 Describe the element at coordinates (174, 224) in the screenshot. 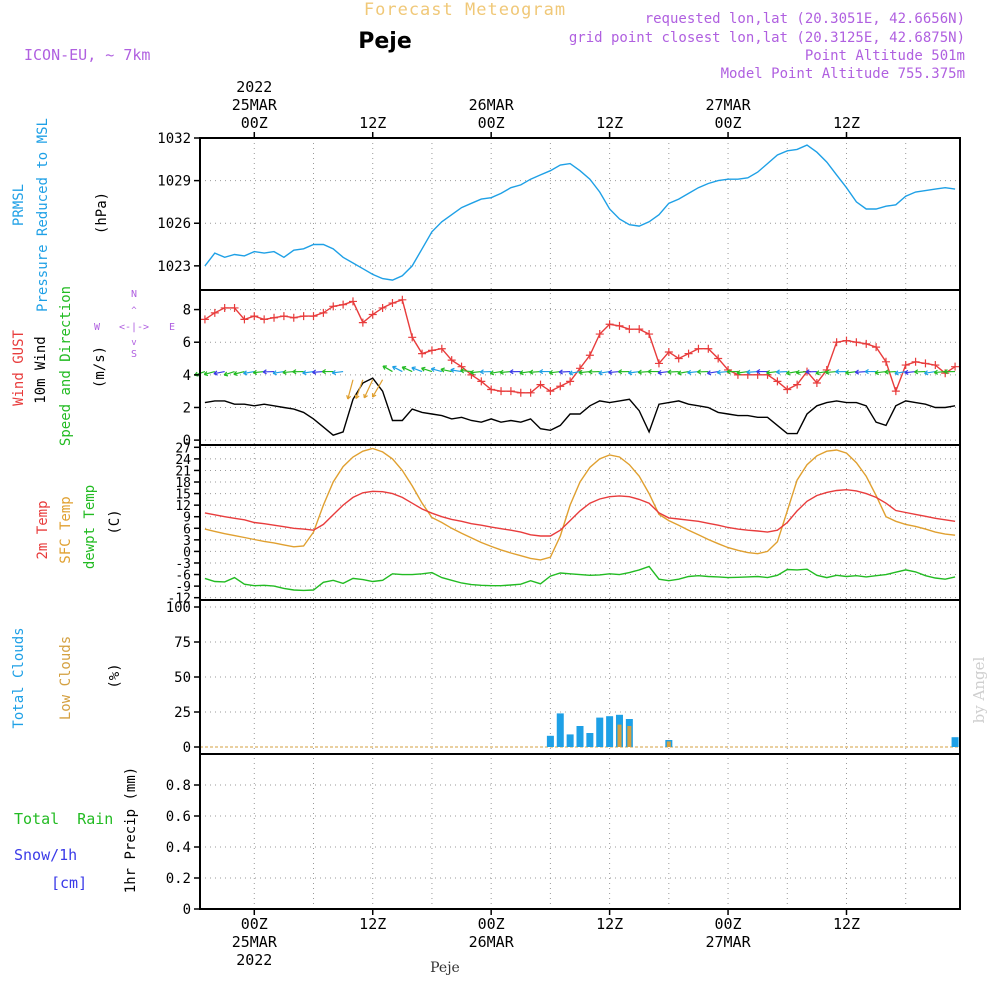

I see `pressure-ytick-label: 1026` at that location.